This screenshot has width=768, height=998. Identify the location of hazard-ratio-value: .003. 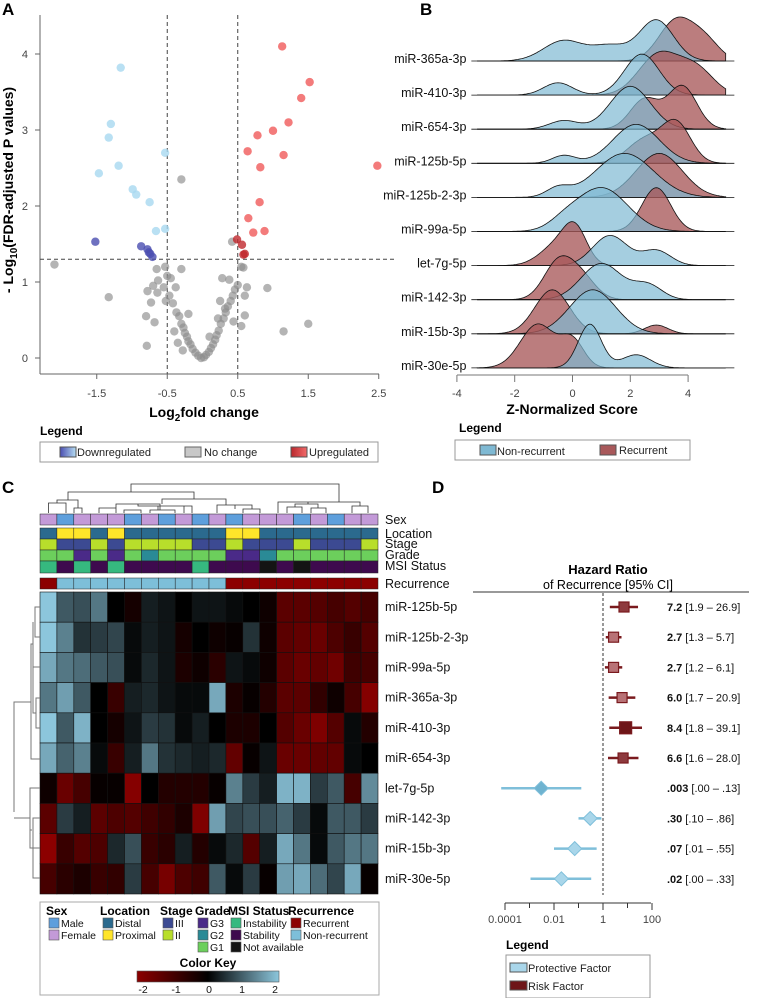
(677, 789).